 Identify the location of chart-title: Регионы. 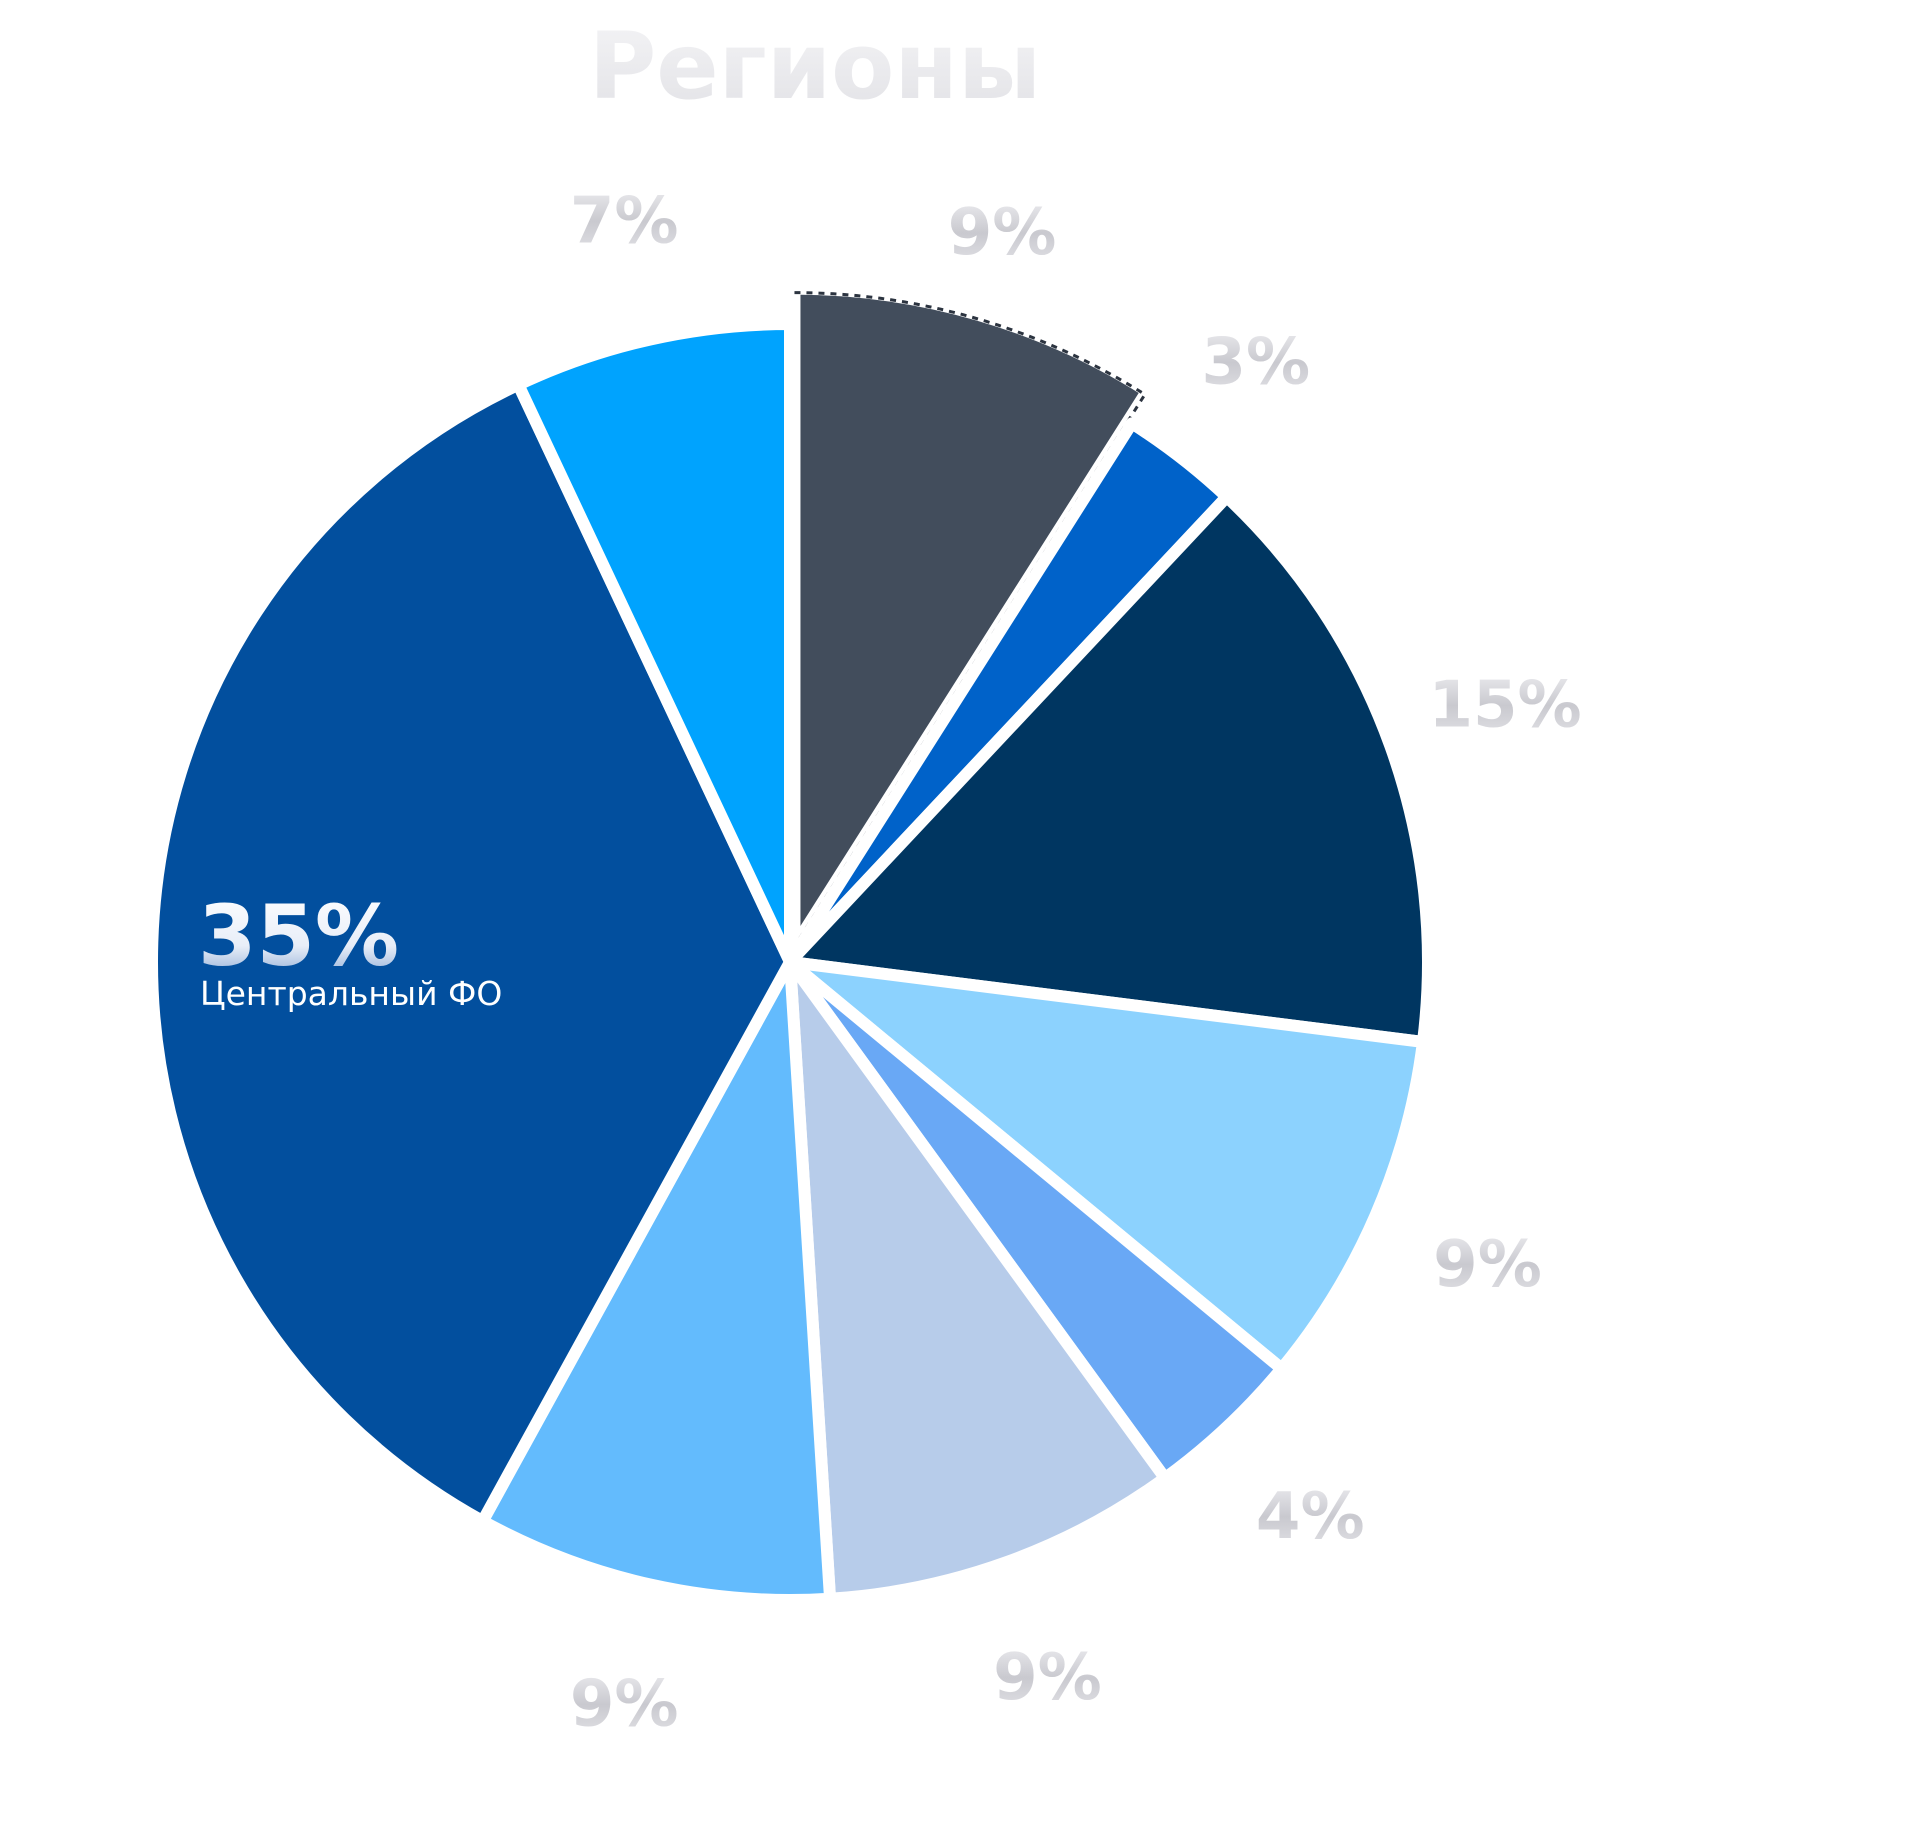
(815, 66).